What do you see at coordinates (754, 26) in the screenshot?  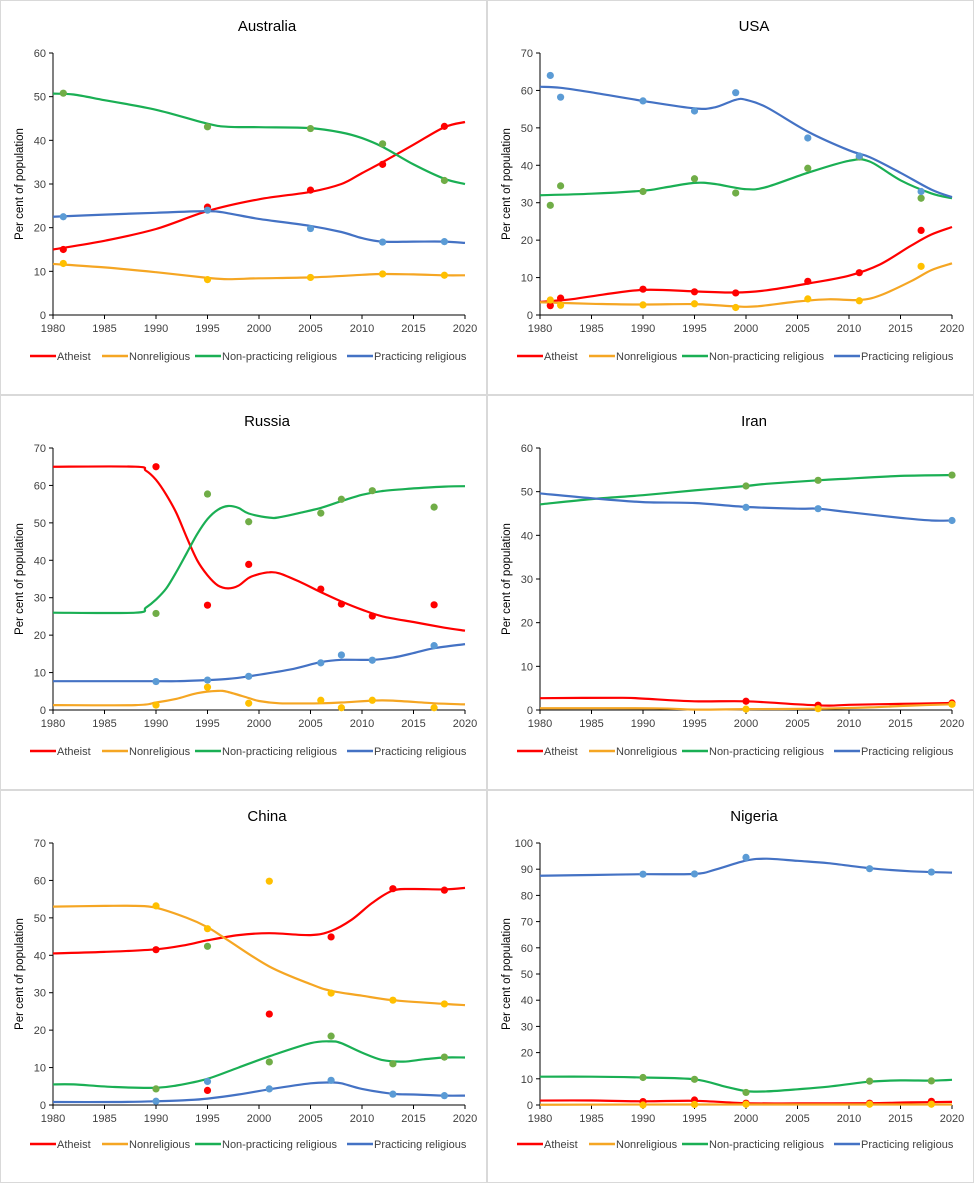 I see `chart-title: USA` at bounding box center [754, 26].